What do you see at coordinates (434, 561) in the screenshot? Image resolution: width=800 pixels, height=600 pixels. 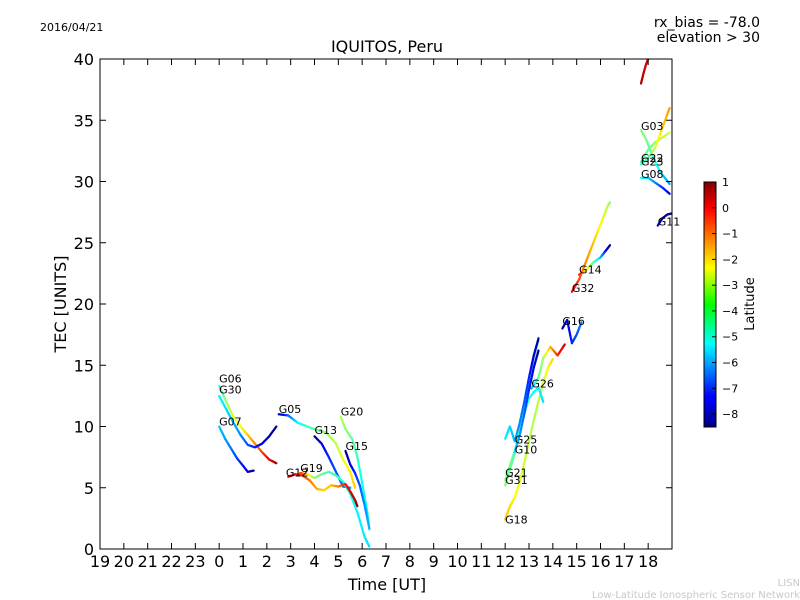 I see `x-tick-label: 9` at bounding box center [434, 561].